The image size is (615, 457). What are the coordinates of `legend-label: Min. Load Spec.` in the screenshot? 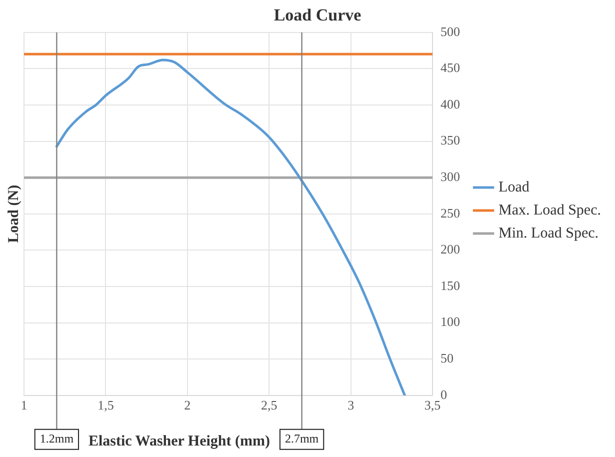 It's located at (548, 233).